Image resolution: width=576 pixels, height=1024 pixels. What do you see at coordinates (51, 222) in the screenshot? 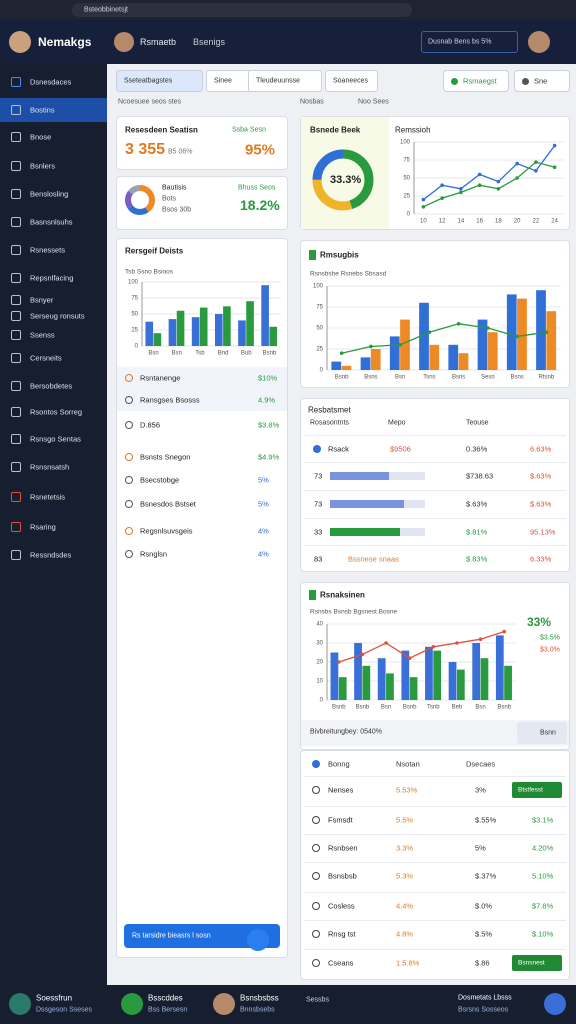
I see `sidebar-item: Basnsnlsuhs` at bounding box center [51, 222].